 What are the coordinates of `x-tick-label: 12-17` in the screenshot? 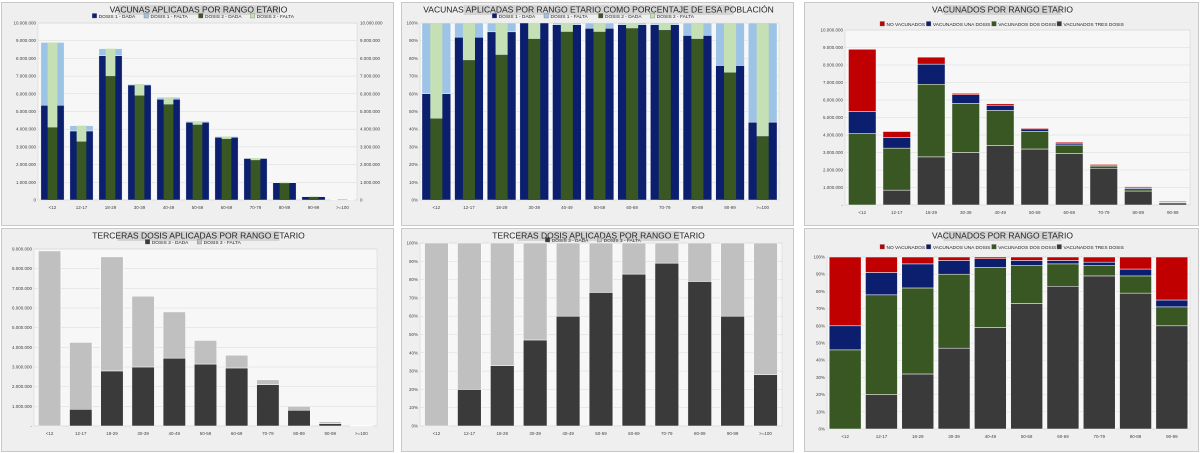 It's located at (897, 212).